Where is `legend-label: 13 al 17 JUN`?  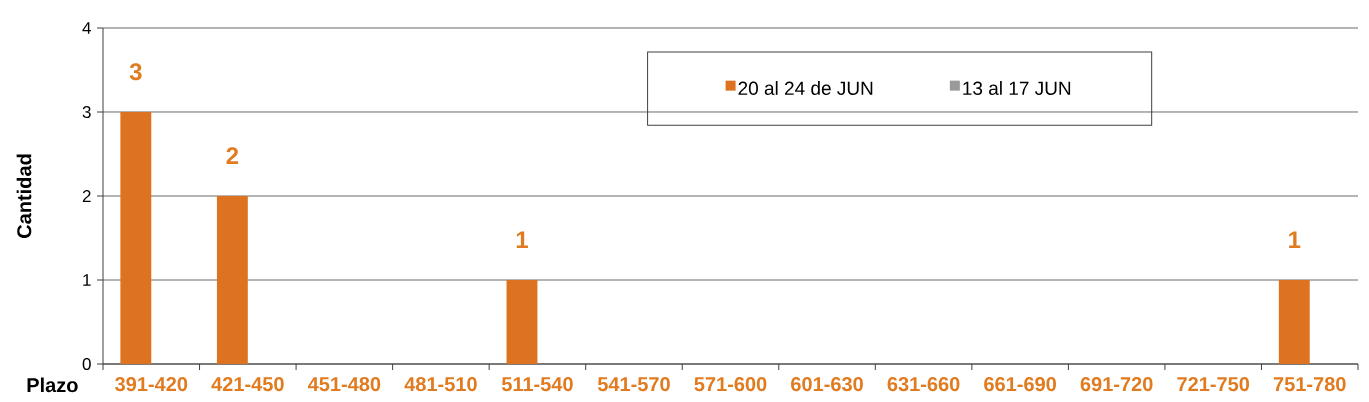
legend-label: 13 al 17 JUN is located at coordinates (1017, 88).